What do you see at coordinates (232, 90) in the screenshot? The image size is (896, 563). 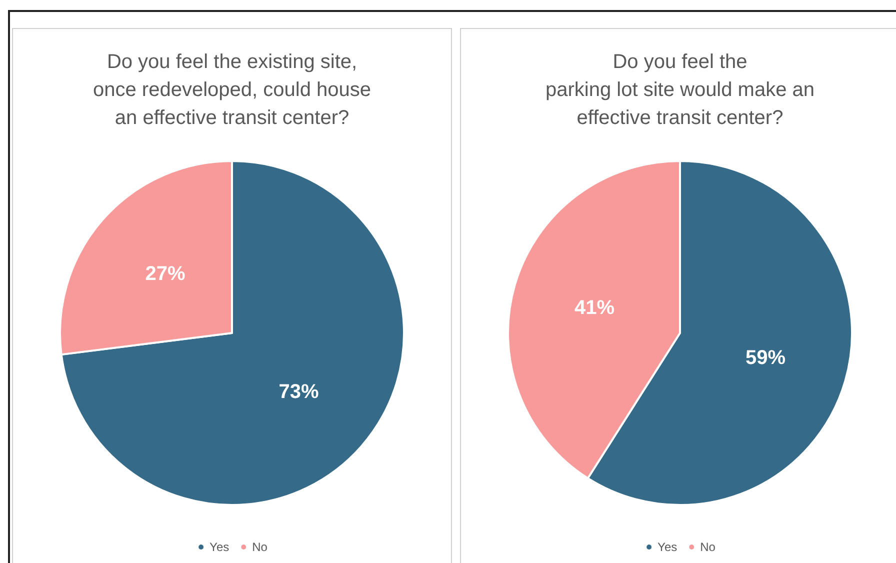 I see `chart-title: Do you feel the existing site, once redeveloped, could house an effective transit center?` at bounding box center [232, 90].